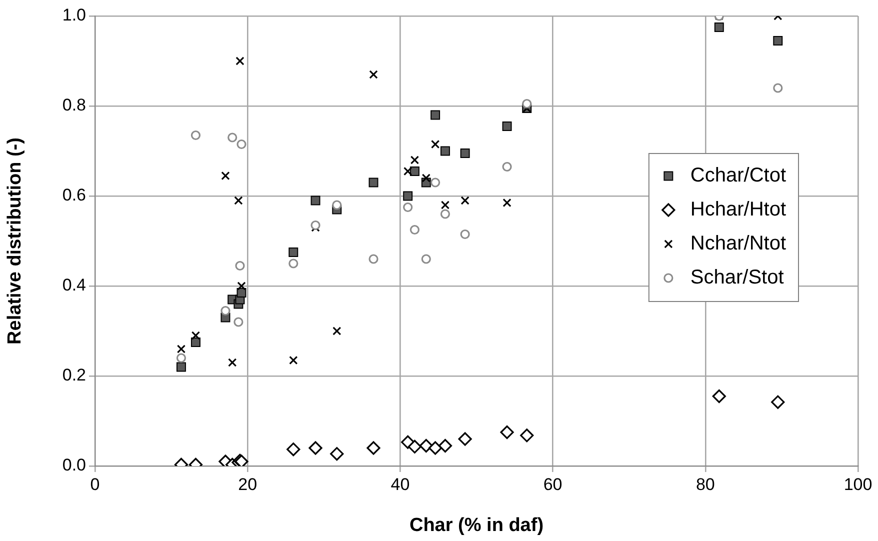  I want to click on legend-label: Cchar/Ctot, so click(738, 175).